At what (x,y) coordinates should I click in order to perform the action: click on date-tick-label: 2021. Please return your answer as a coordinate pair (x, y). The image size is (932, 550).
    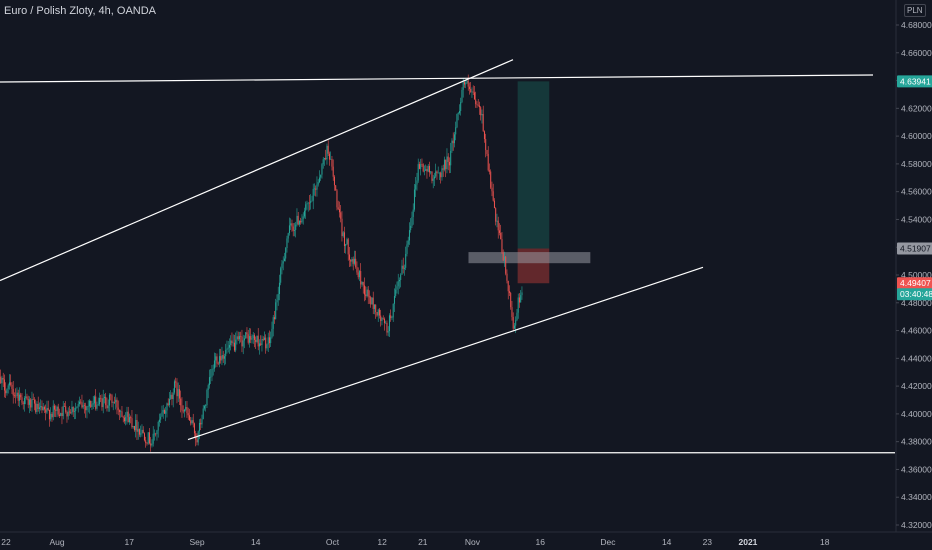
    Looking at the image, I should click on (748, 542).